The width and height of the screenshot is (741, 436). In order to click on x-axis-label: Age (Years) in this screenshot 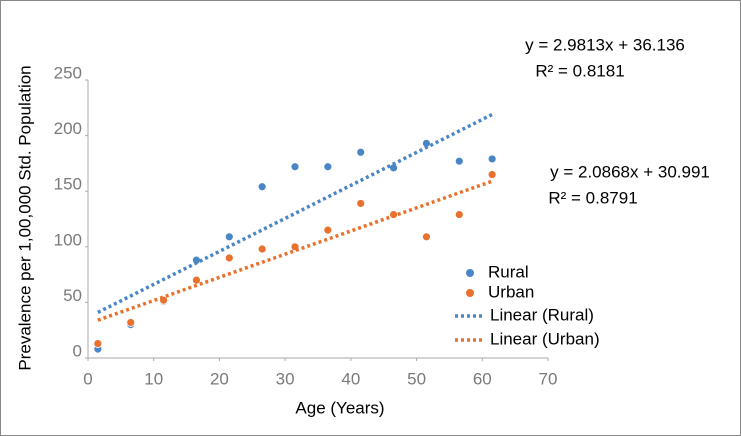, I will do `click(339, 407)`.